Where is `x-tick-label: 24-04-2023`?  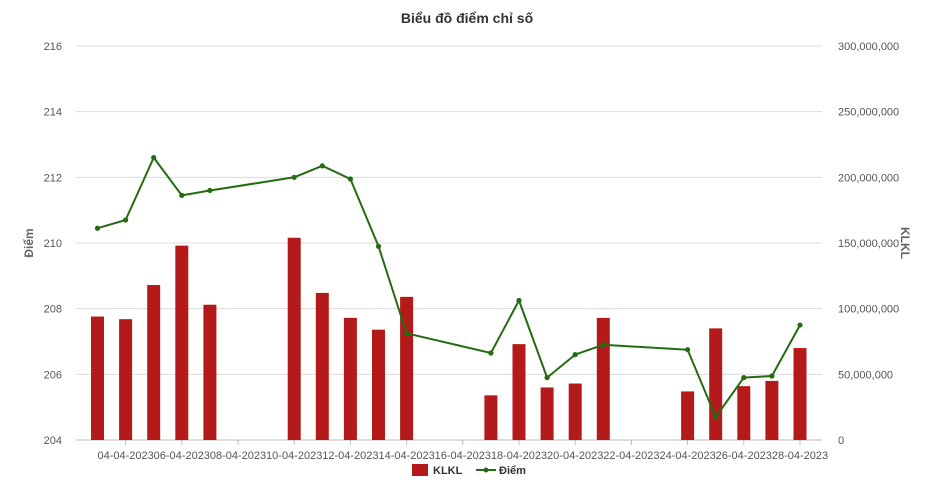
x-tick-label: 24-04-2023 is located at coordinates (687, 456).